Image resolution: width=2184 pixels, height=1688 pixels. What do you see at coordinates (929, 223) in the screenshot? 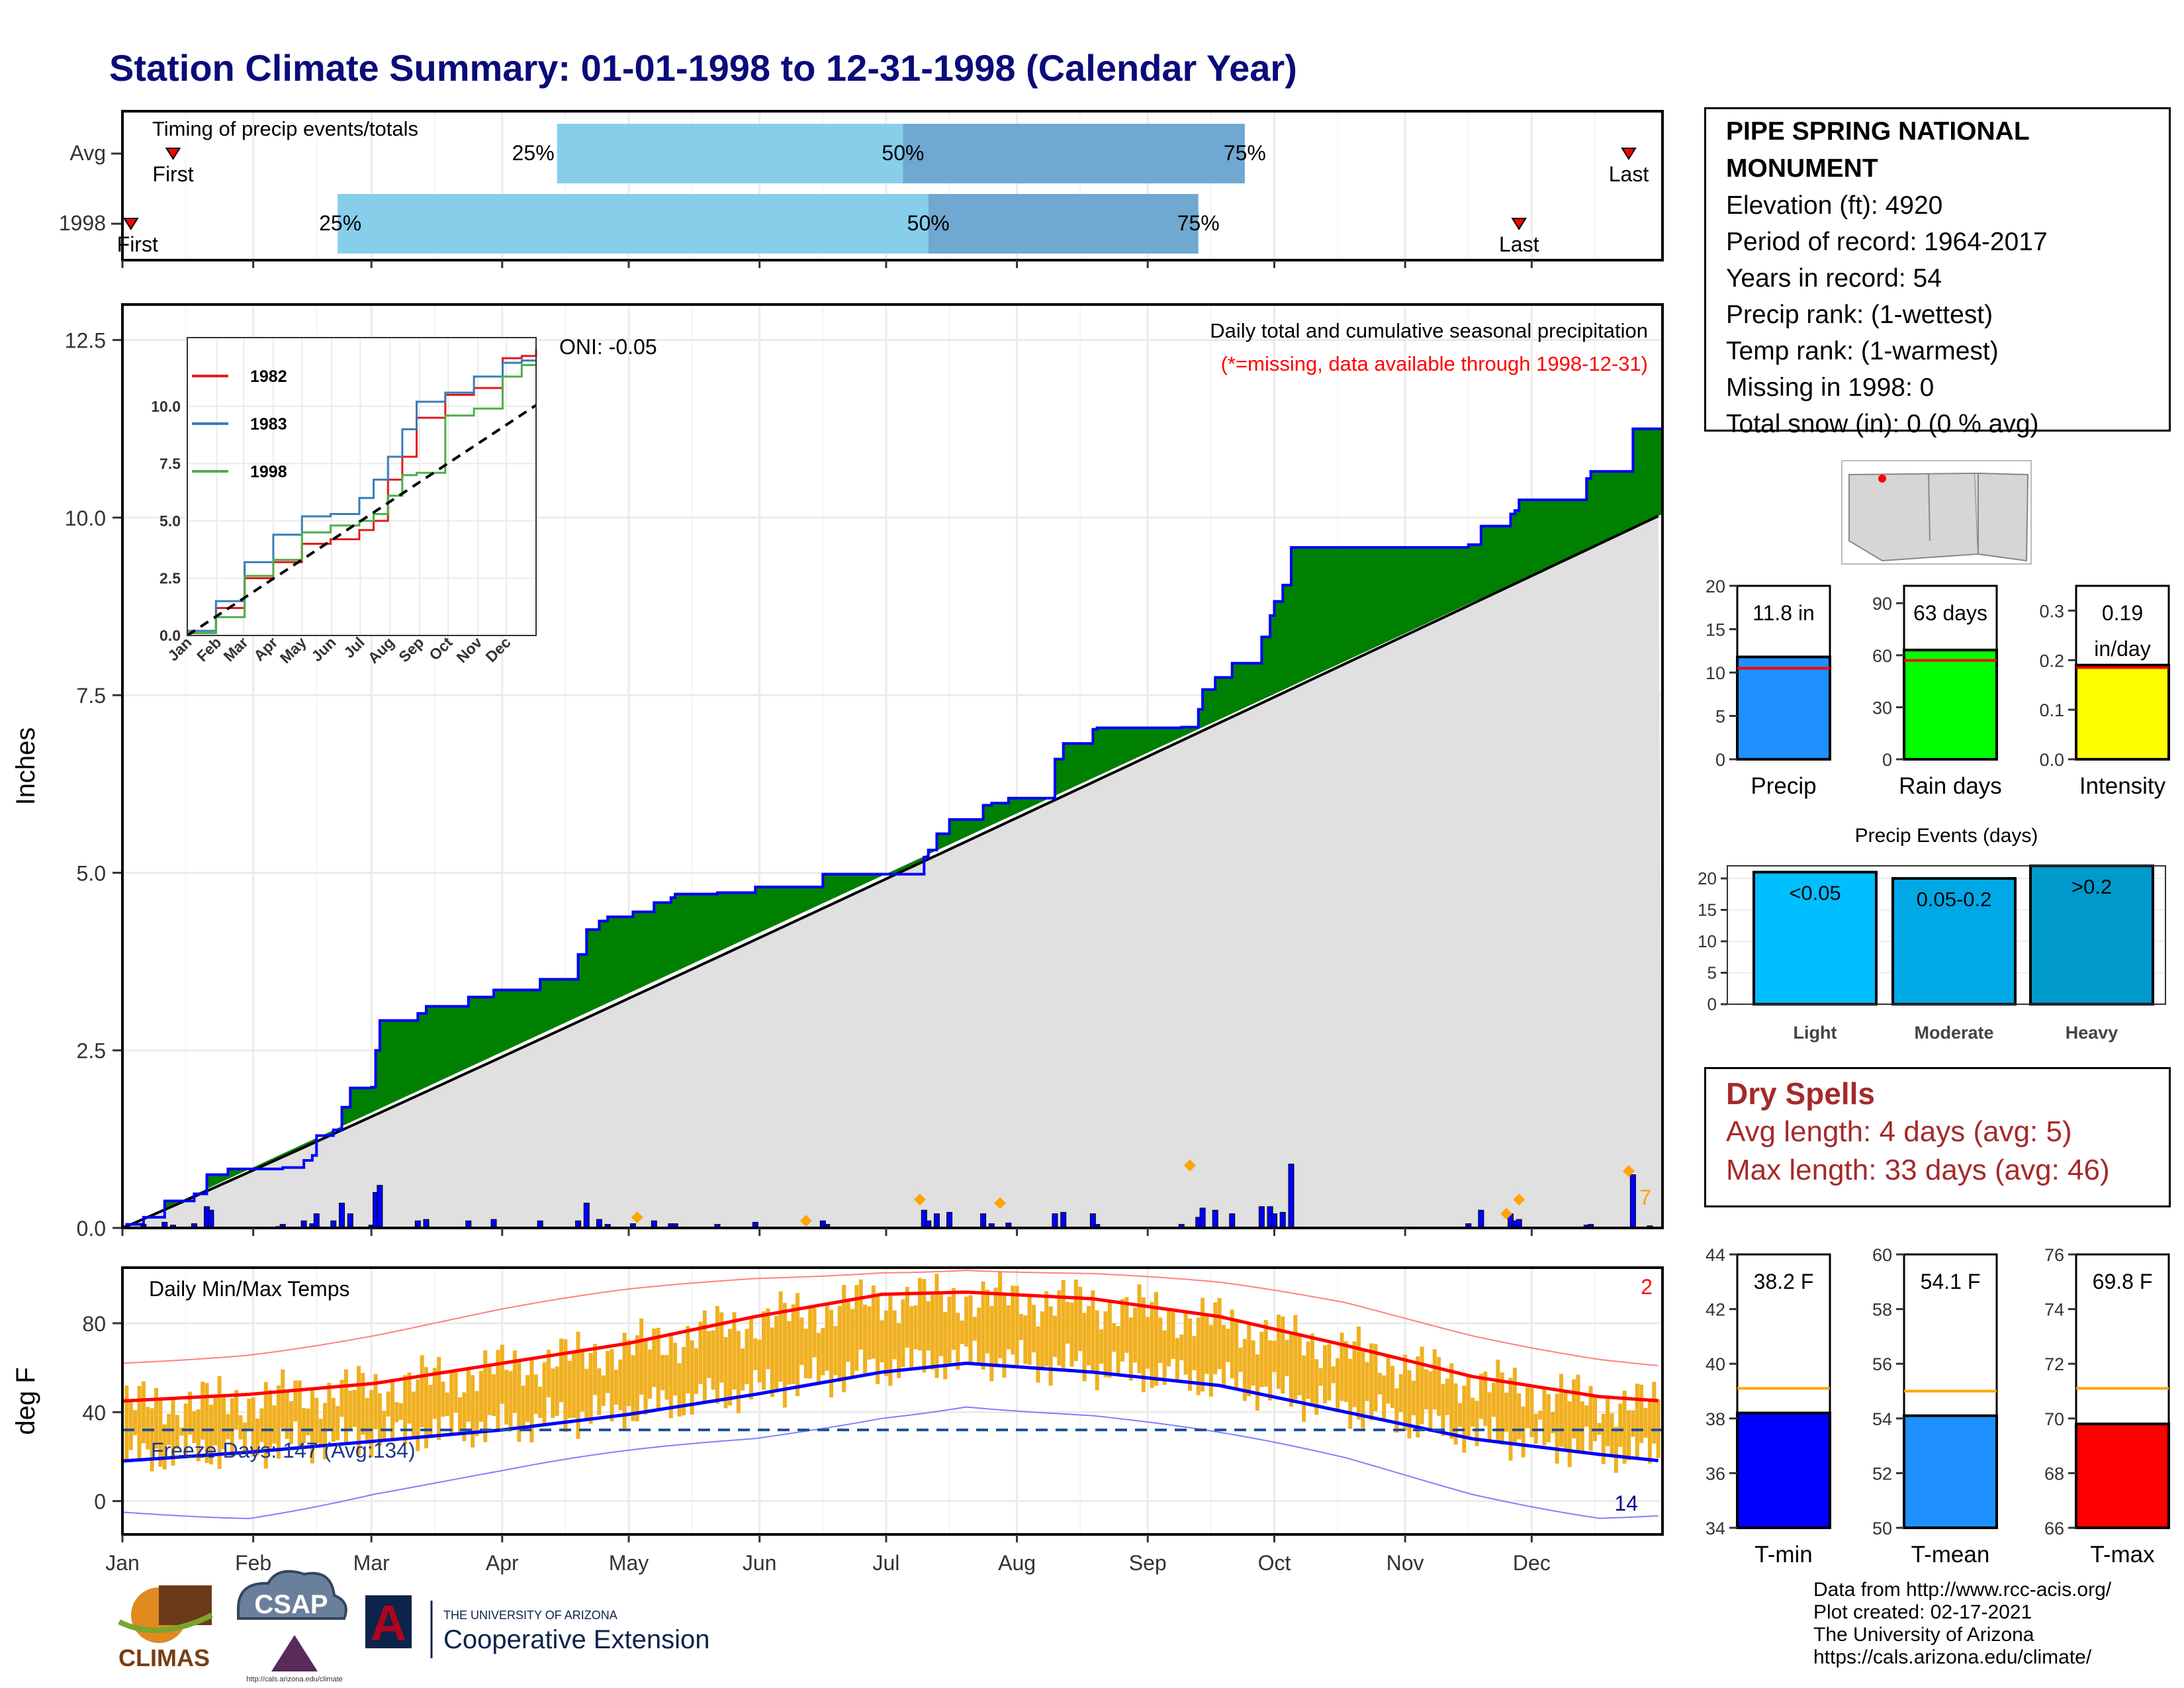
I see `timing-label: 50%` at bounding box center [929, 223].